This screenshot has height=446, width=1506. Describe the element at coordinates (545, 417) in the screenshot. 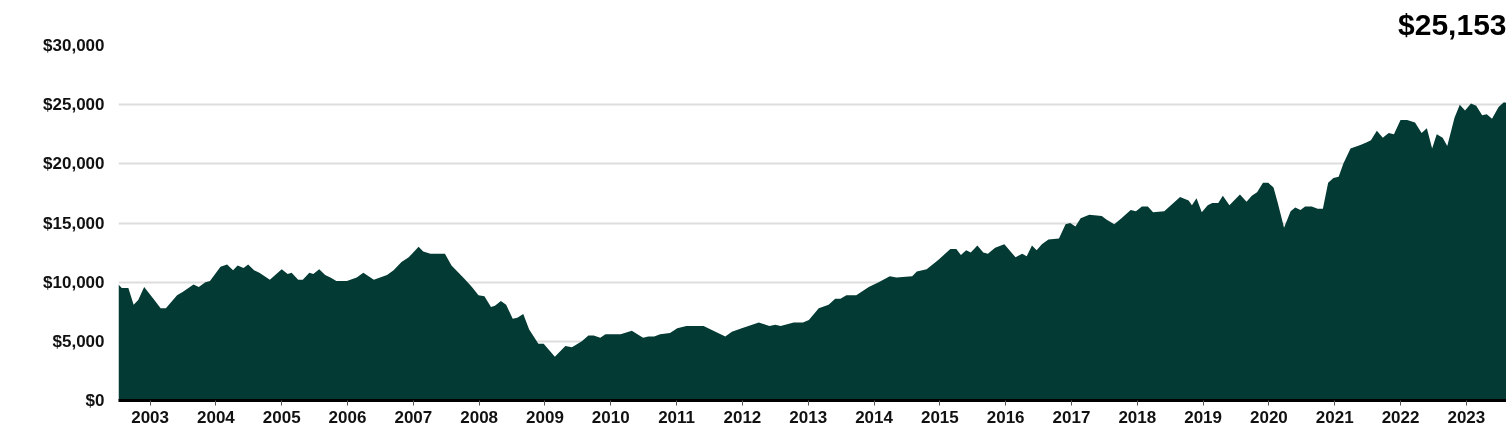

I see `x-tick-label: 2009` at that location.